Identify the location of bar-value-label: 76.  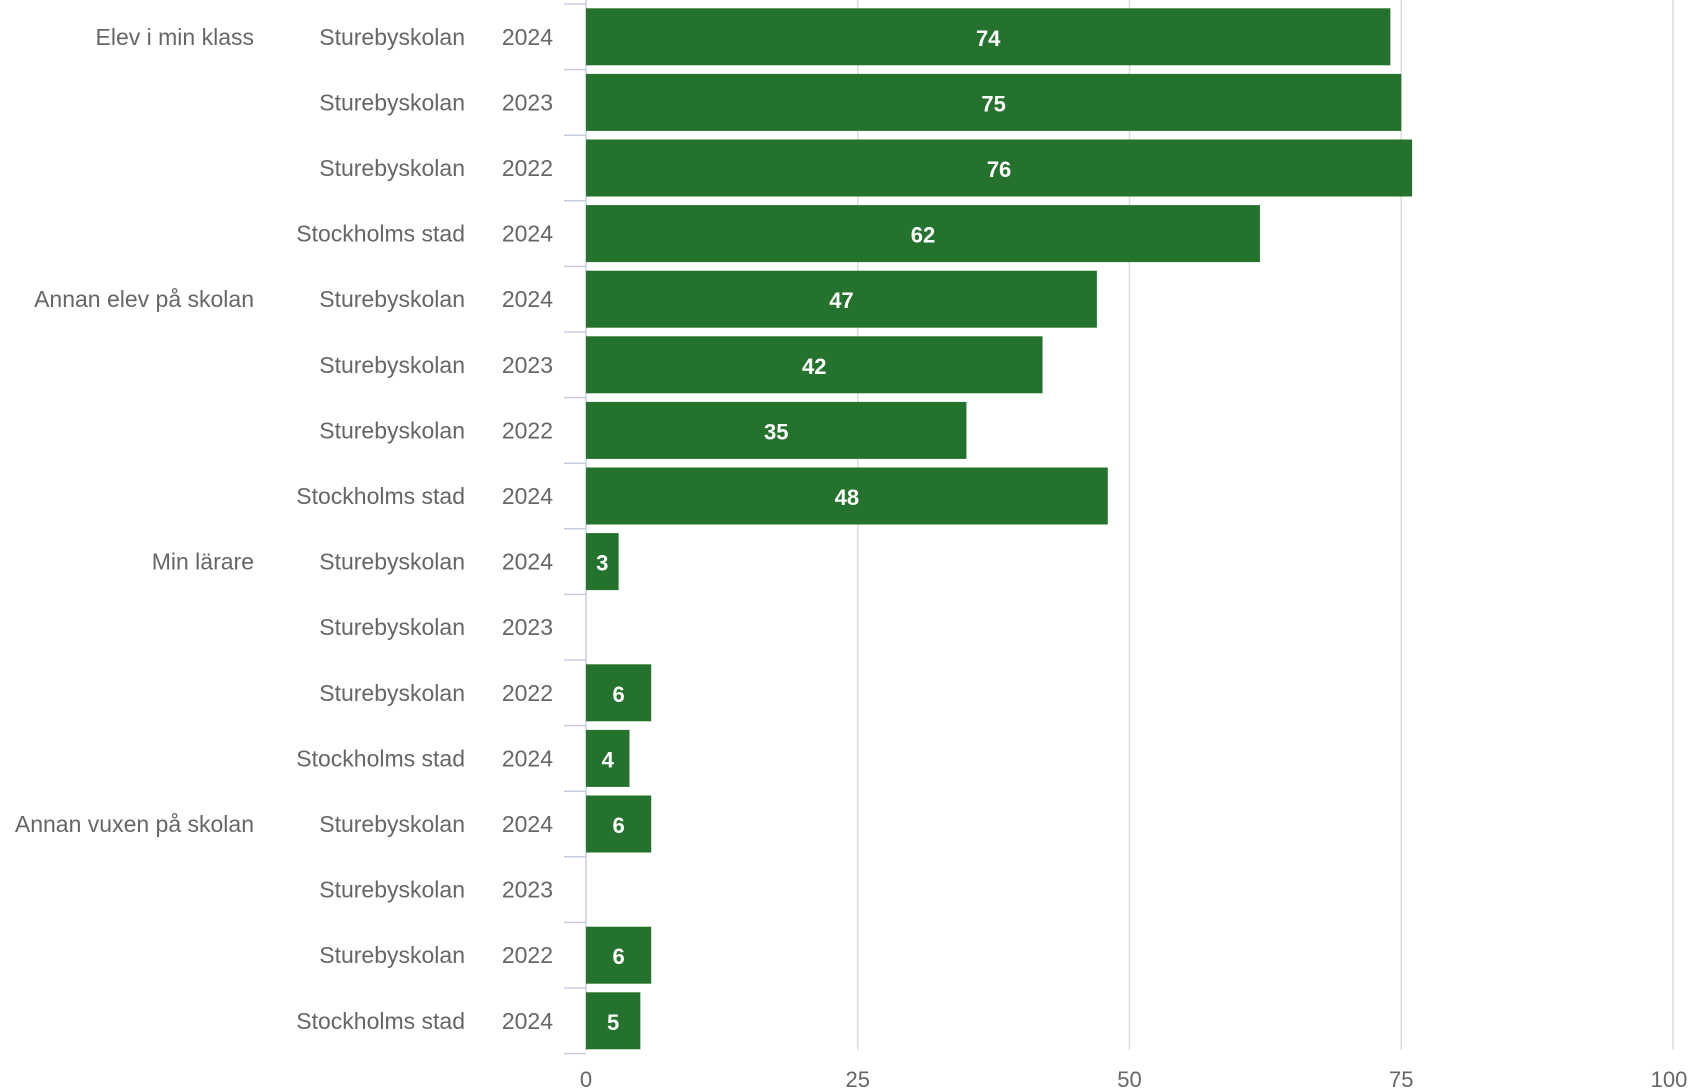
(999, 169).